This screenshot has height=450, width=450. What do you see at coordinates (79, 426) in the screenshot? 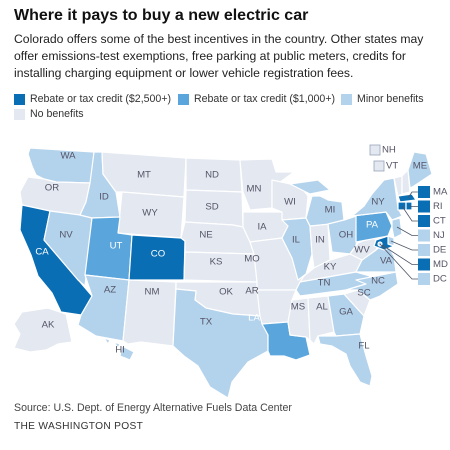
I see `publisher-credit: THE WASHINGTON POST` at bounding box center [79, 426].